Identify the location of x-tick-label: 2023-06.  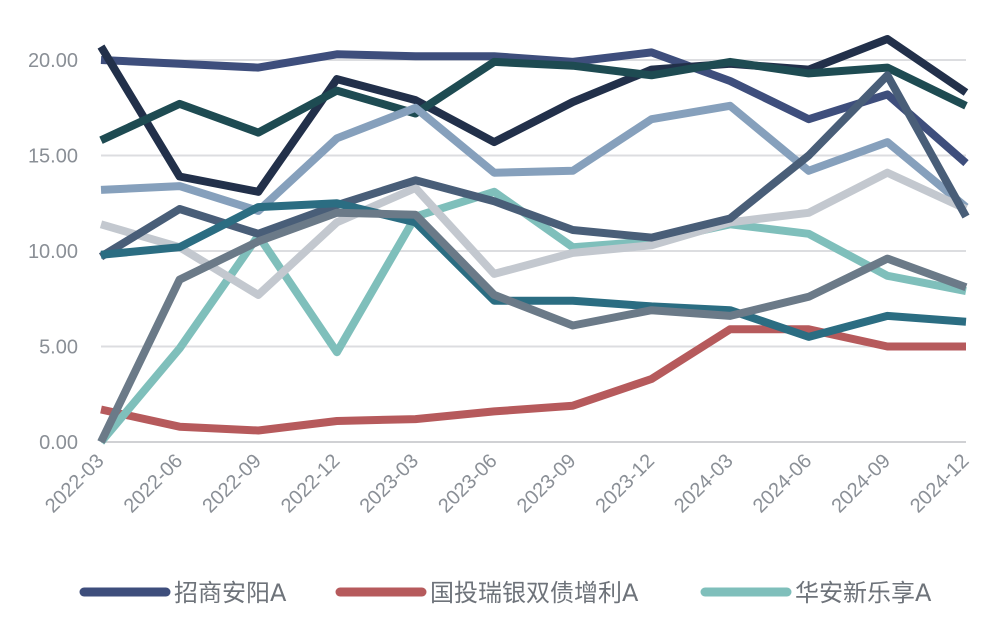
(467, 483).